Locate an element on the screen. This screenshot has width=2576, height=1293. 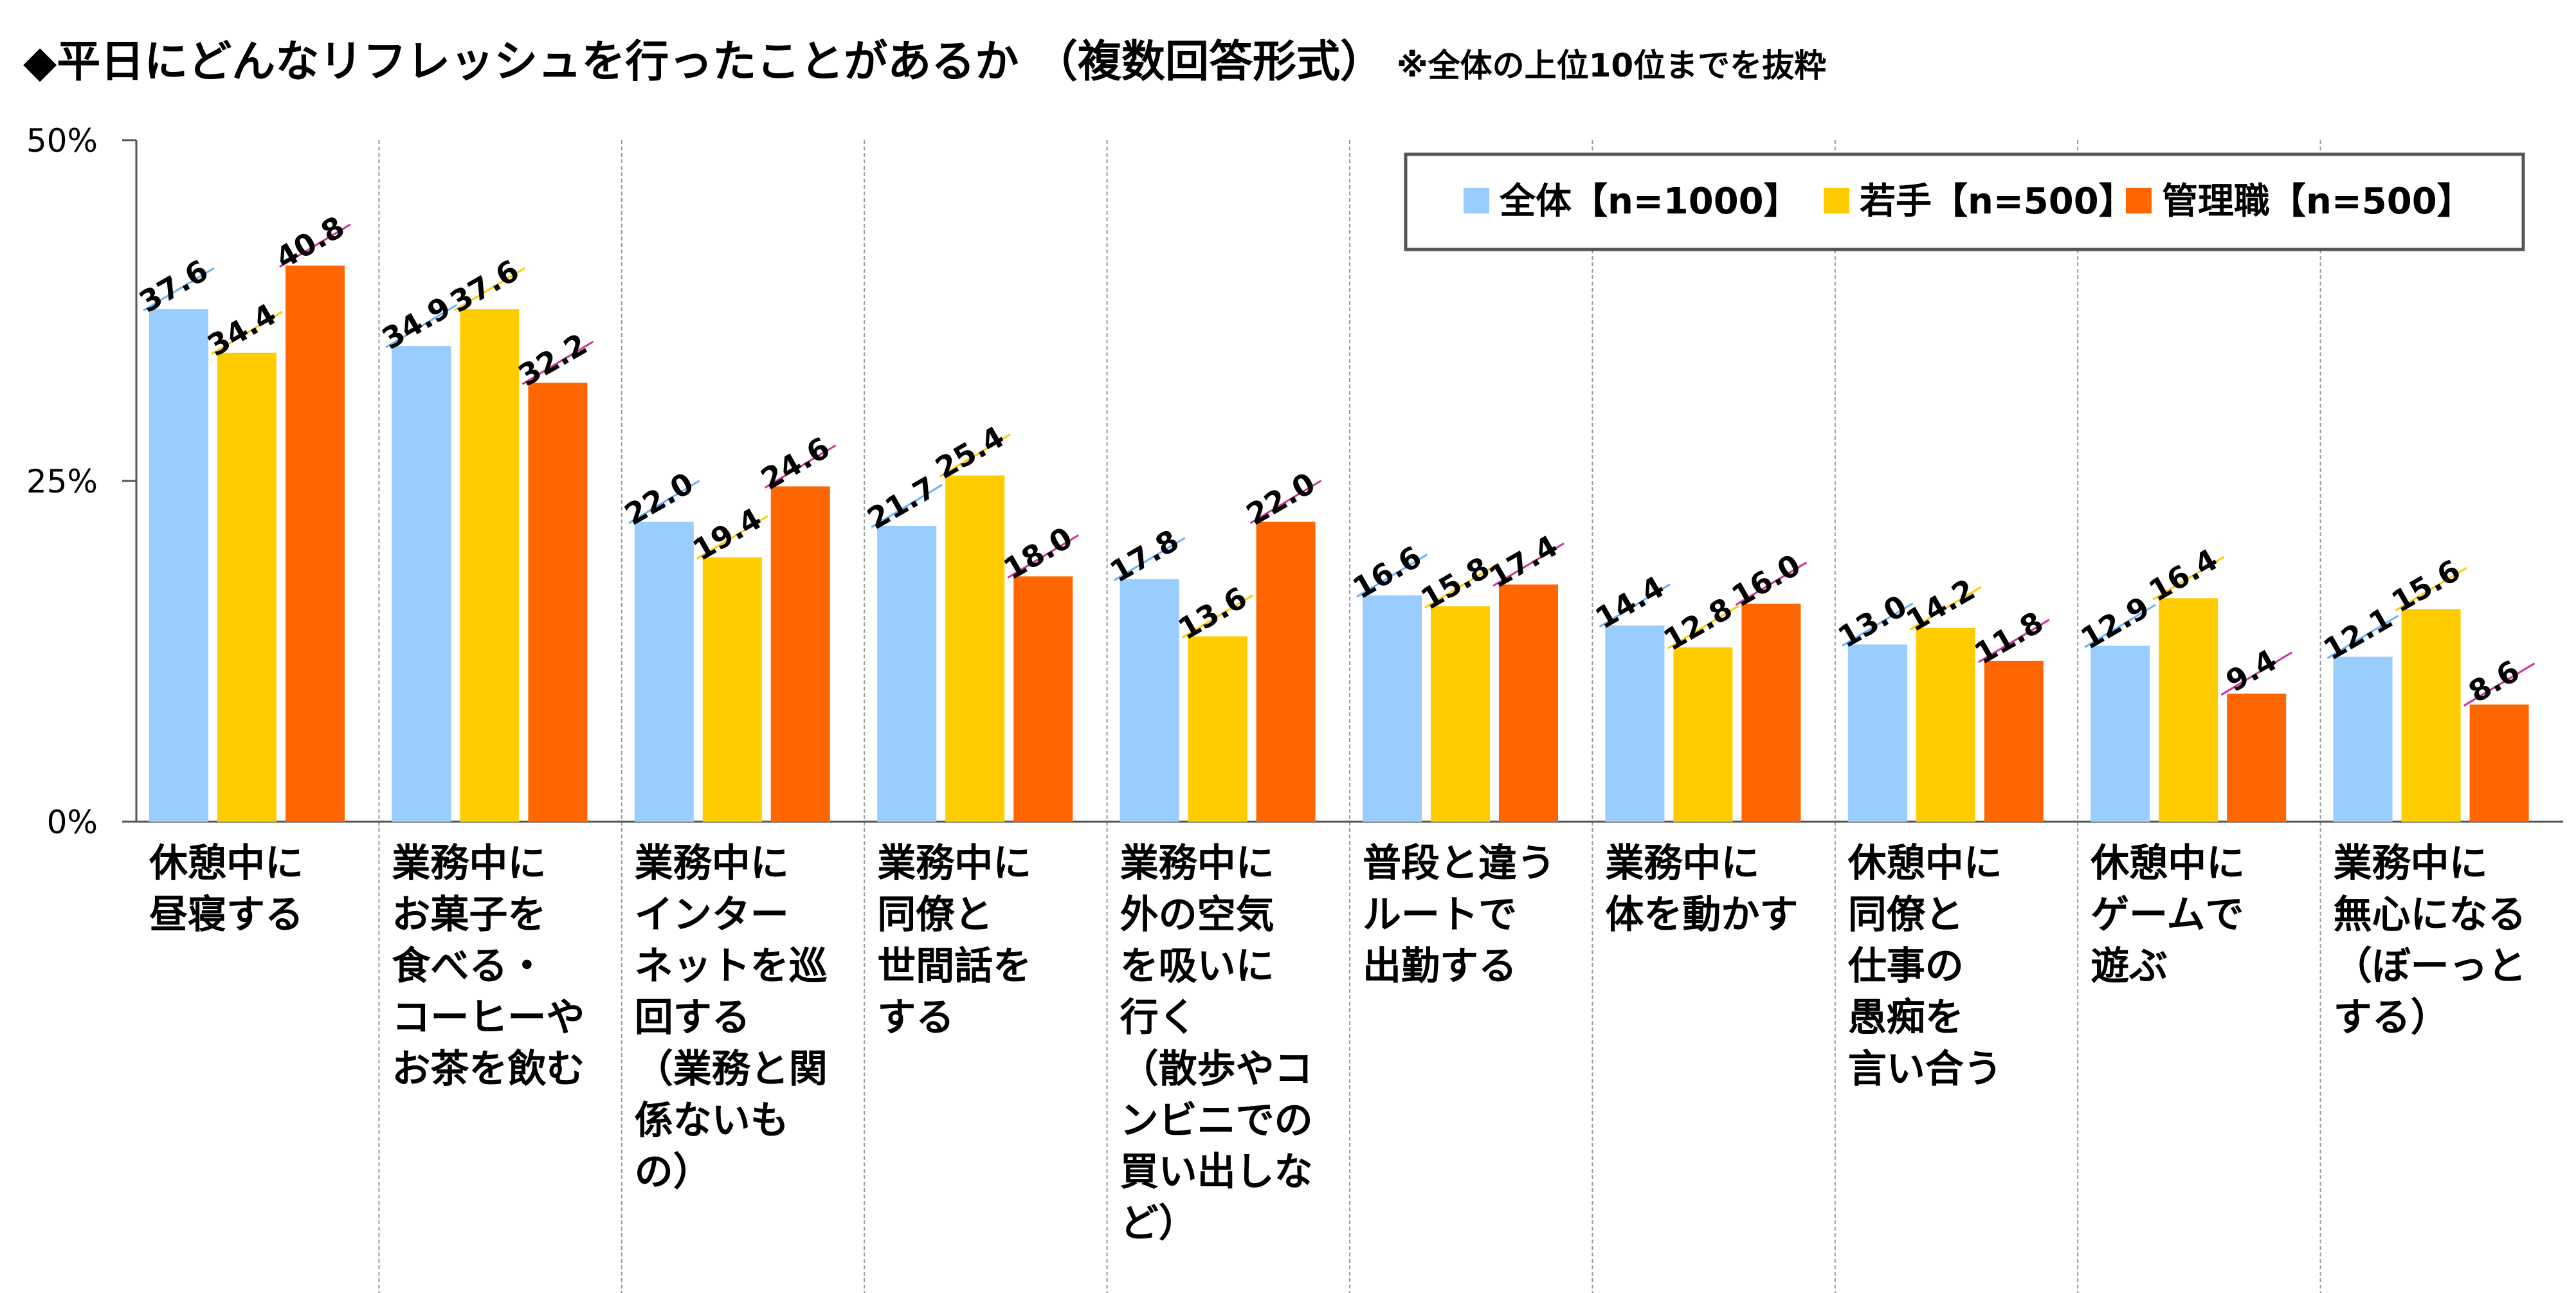
category-label: ゲームで is located at coordinates (2167, 914).